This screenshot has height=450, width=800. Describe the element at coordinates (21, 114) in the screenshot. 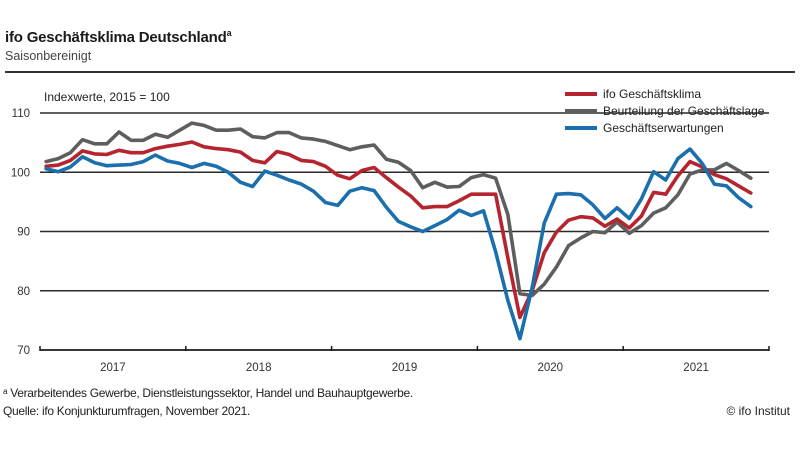

I see `y-tick-label: 110` at that location.